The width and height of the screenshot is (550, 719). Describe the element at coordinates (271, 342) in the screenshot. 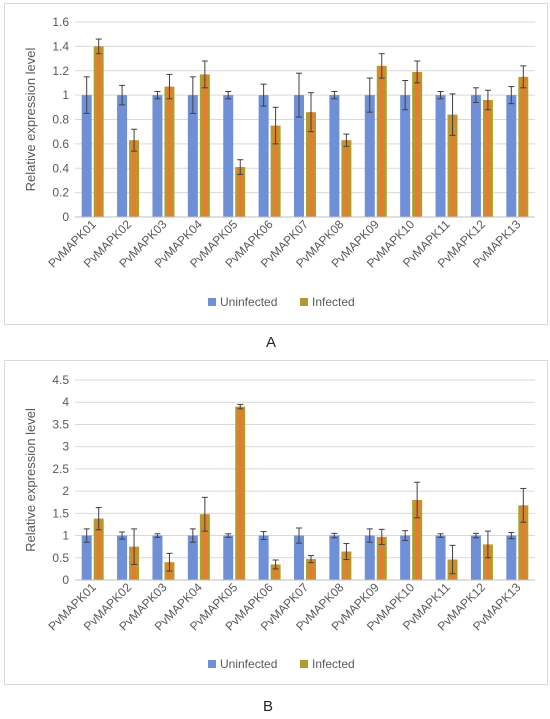

I see `panel-label-a: A` at that location.